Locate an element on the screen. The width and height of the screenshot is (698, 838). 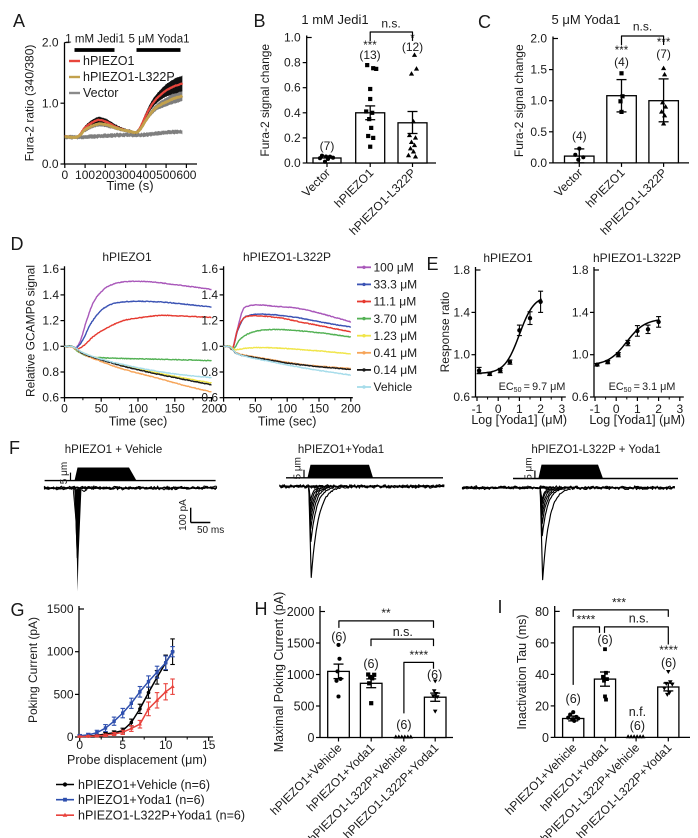
svg-text: 2 is located at coordinates (658, 409).